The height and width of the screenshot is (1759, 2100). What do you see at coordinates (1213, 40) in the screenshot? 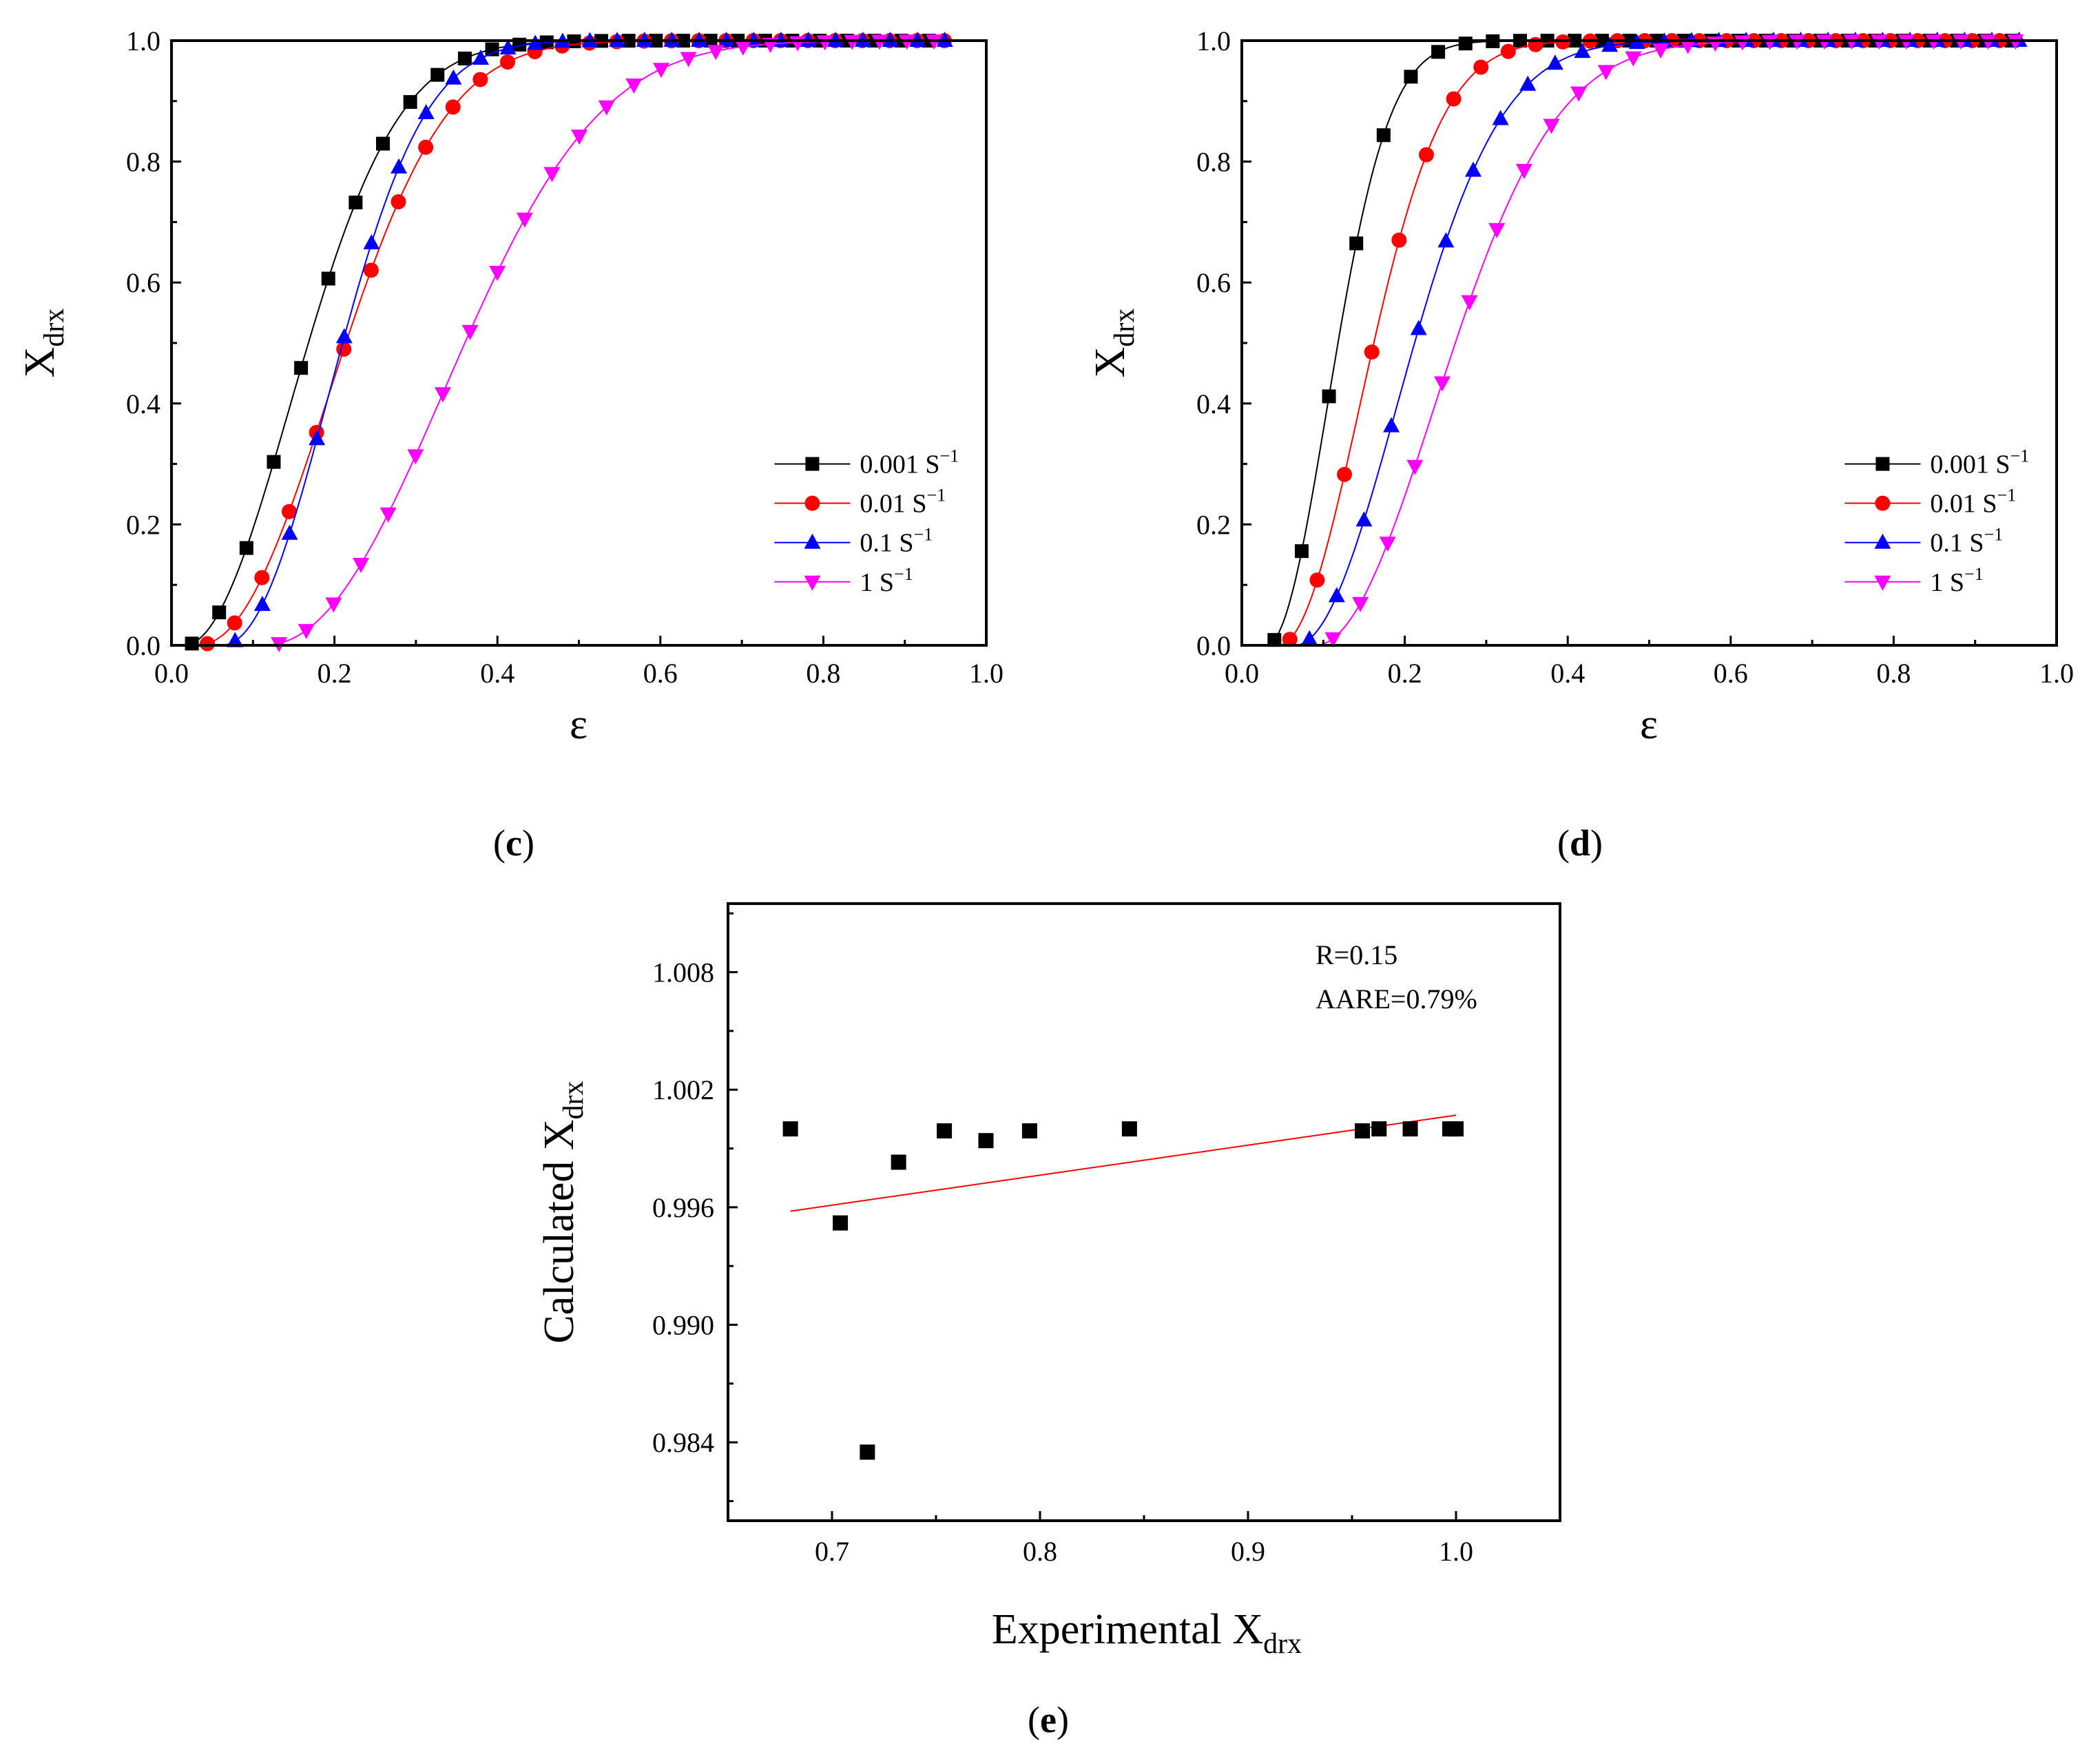
I see `panel-d-y-tick-label: 1.0` at bounding box center [1213, 40].